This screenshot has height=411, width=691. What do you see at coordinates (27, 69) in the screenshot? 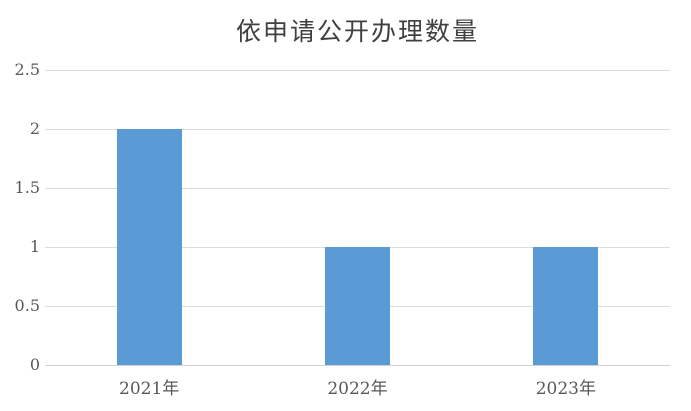
I see `y-axis-tick-label: 2.5` at bounding box center [27, 69].